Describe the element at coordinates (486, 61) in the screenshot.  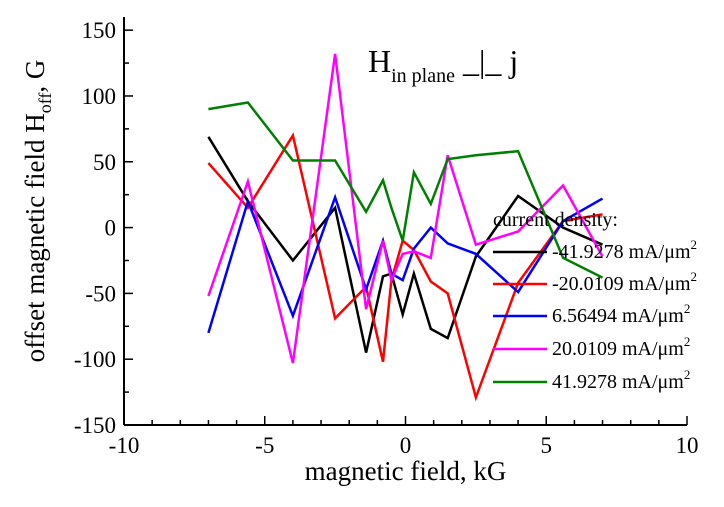
I see `chart-title-rest: _|_ j` at that location.